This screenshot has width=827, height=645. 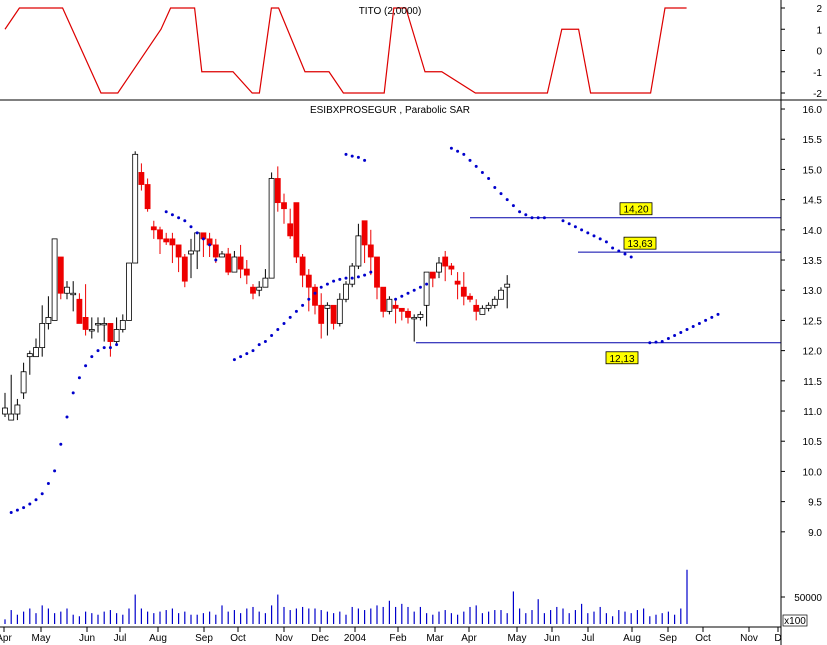 What do you see at coordinates (813, 442) in the screenshot?
I see `price-tick-label: 10.5` at bounding box center [813, 442].